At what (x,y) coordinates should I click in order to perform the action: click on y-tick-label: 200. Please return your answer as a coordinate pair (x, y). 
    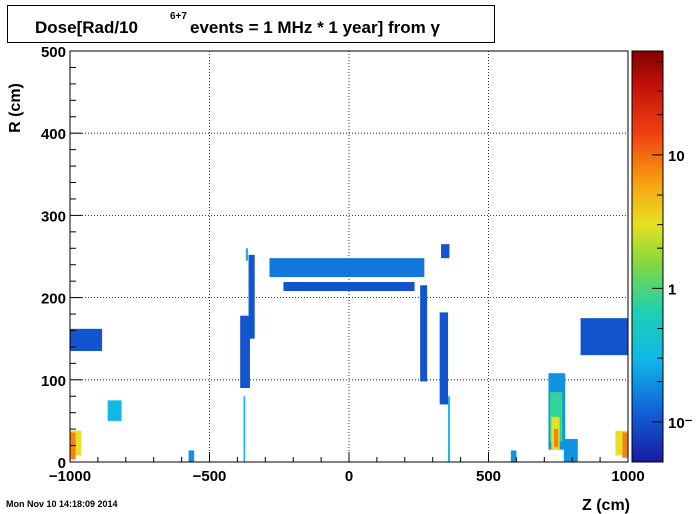
    Looking at the image, I should click on (53, 299).